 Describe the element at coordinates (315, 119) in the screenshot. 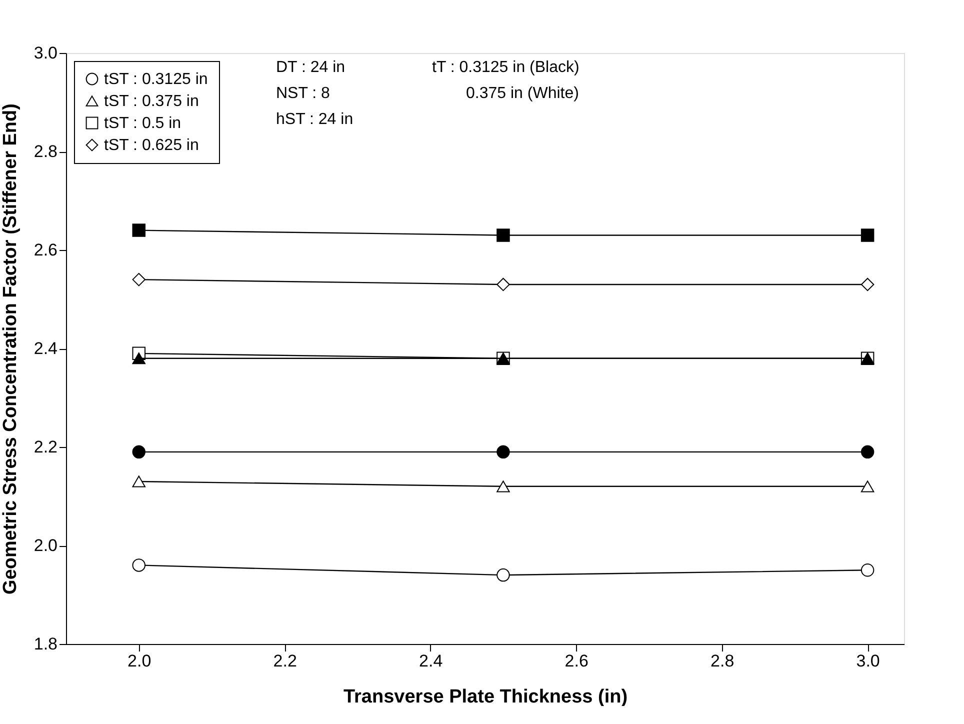

I see `annotation: hST : 24 in` at that location.